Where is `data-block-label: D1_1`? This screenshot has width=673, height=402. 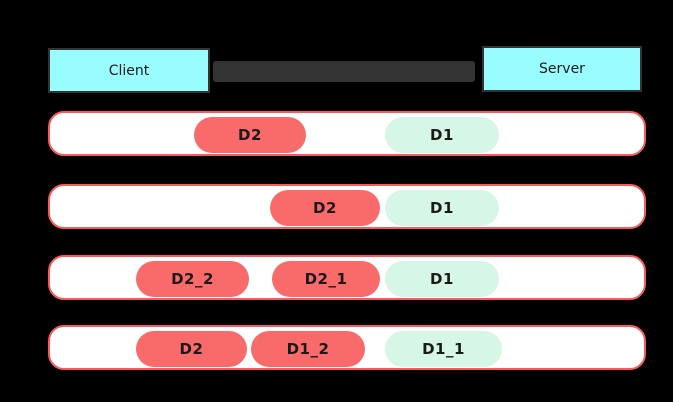 data-block-label: D1_1 is located at coordinates (443, 349).